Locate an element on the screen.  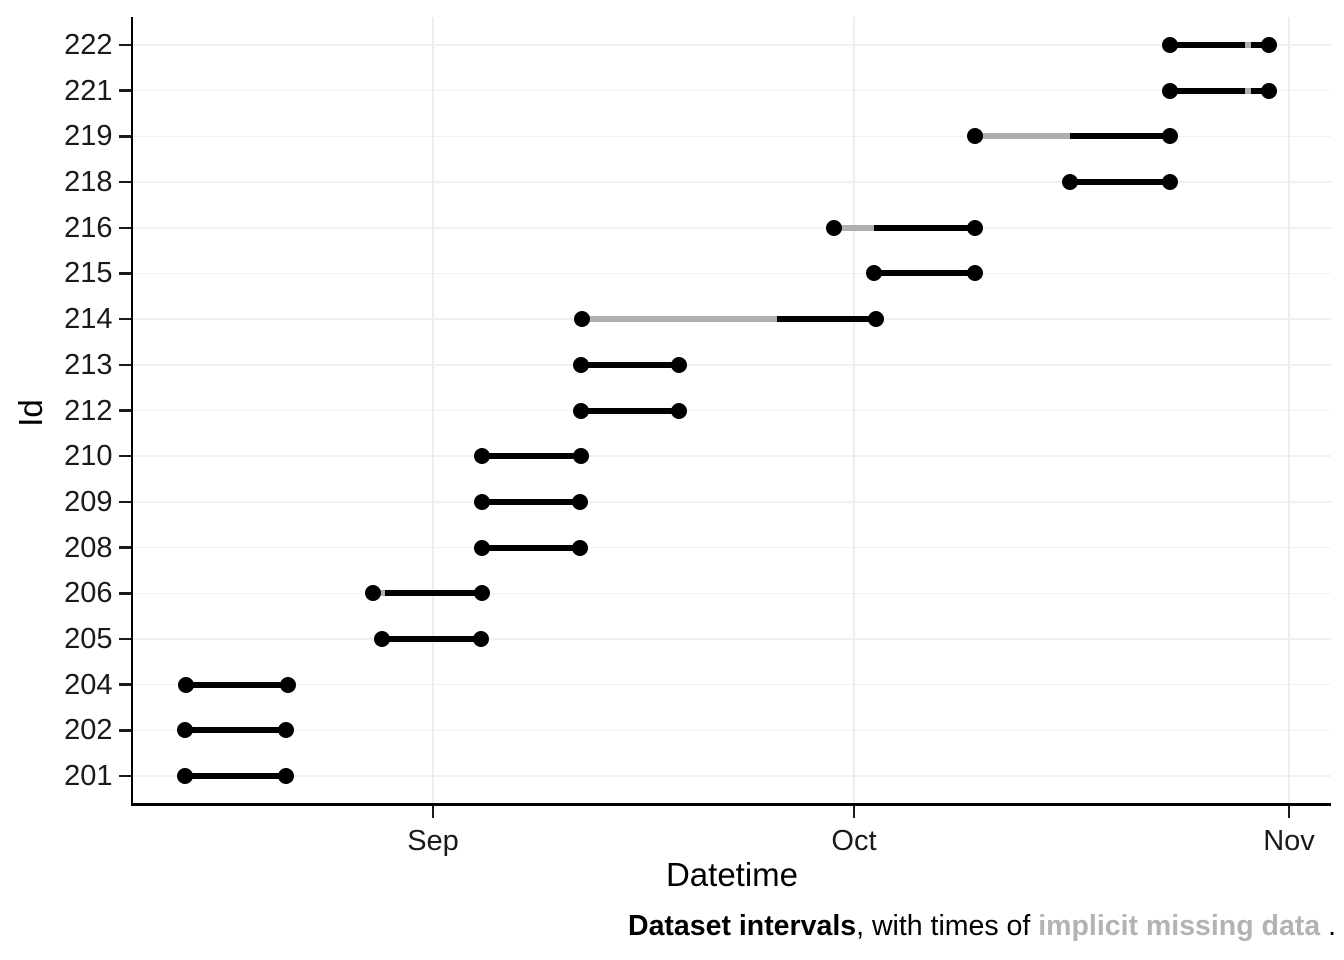
x-tick-label: Sep is located at coordinates (433, 841).